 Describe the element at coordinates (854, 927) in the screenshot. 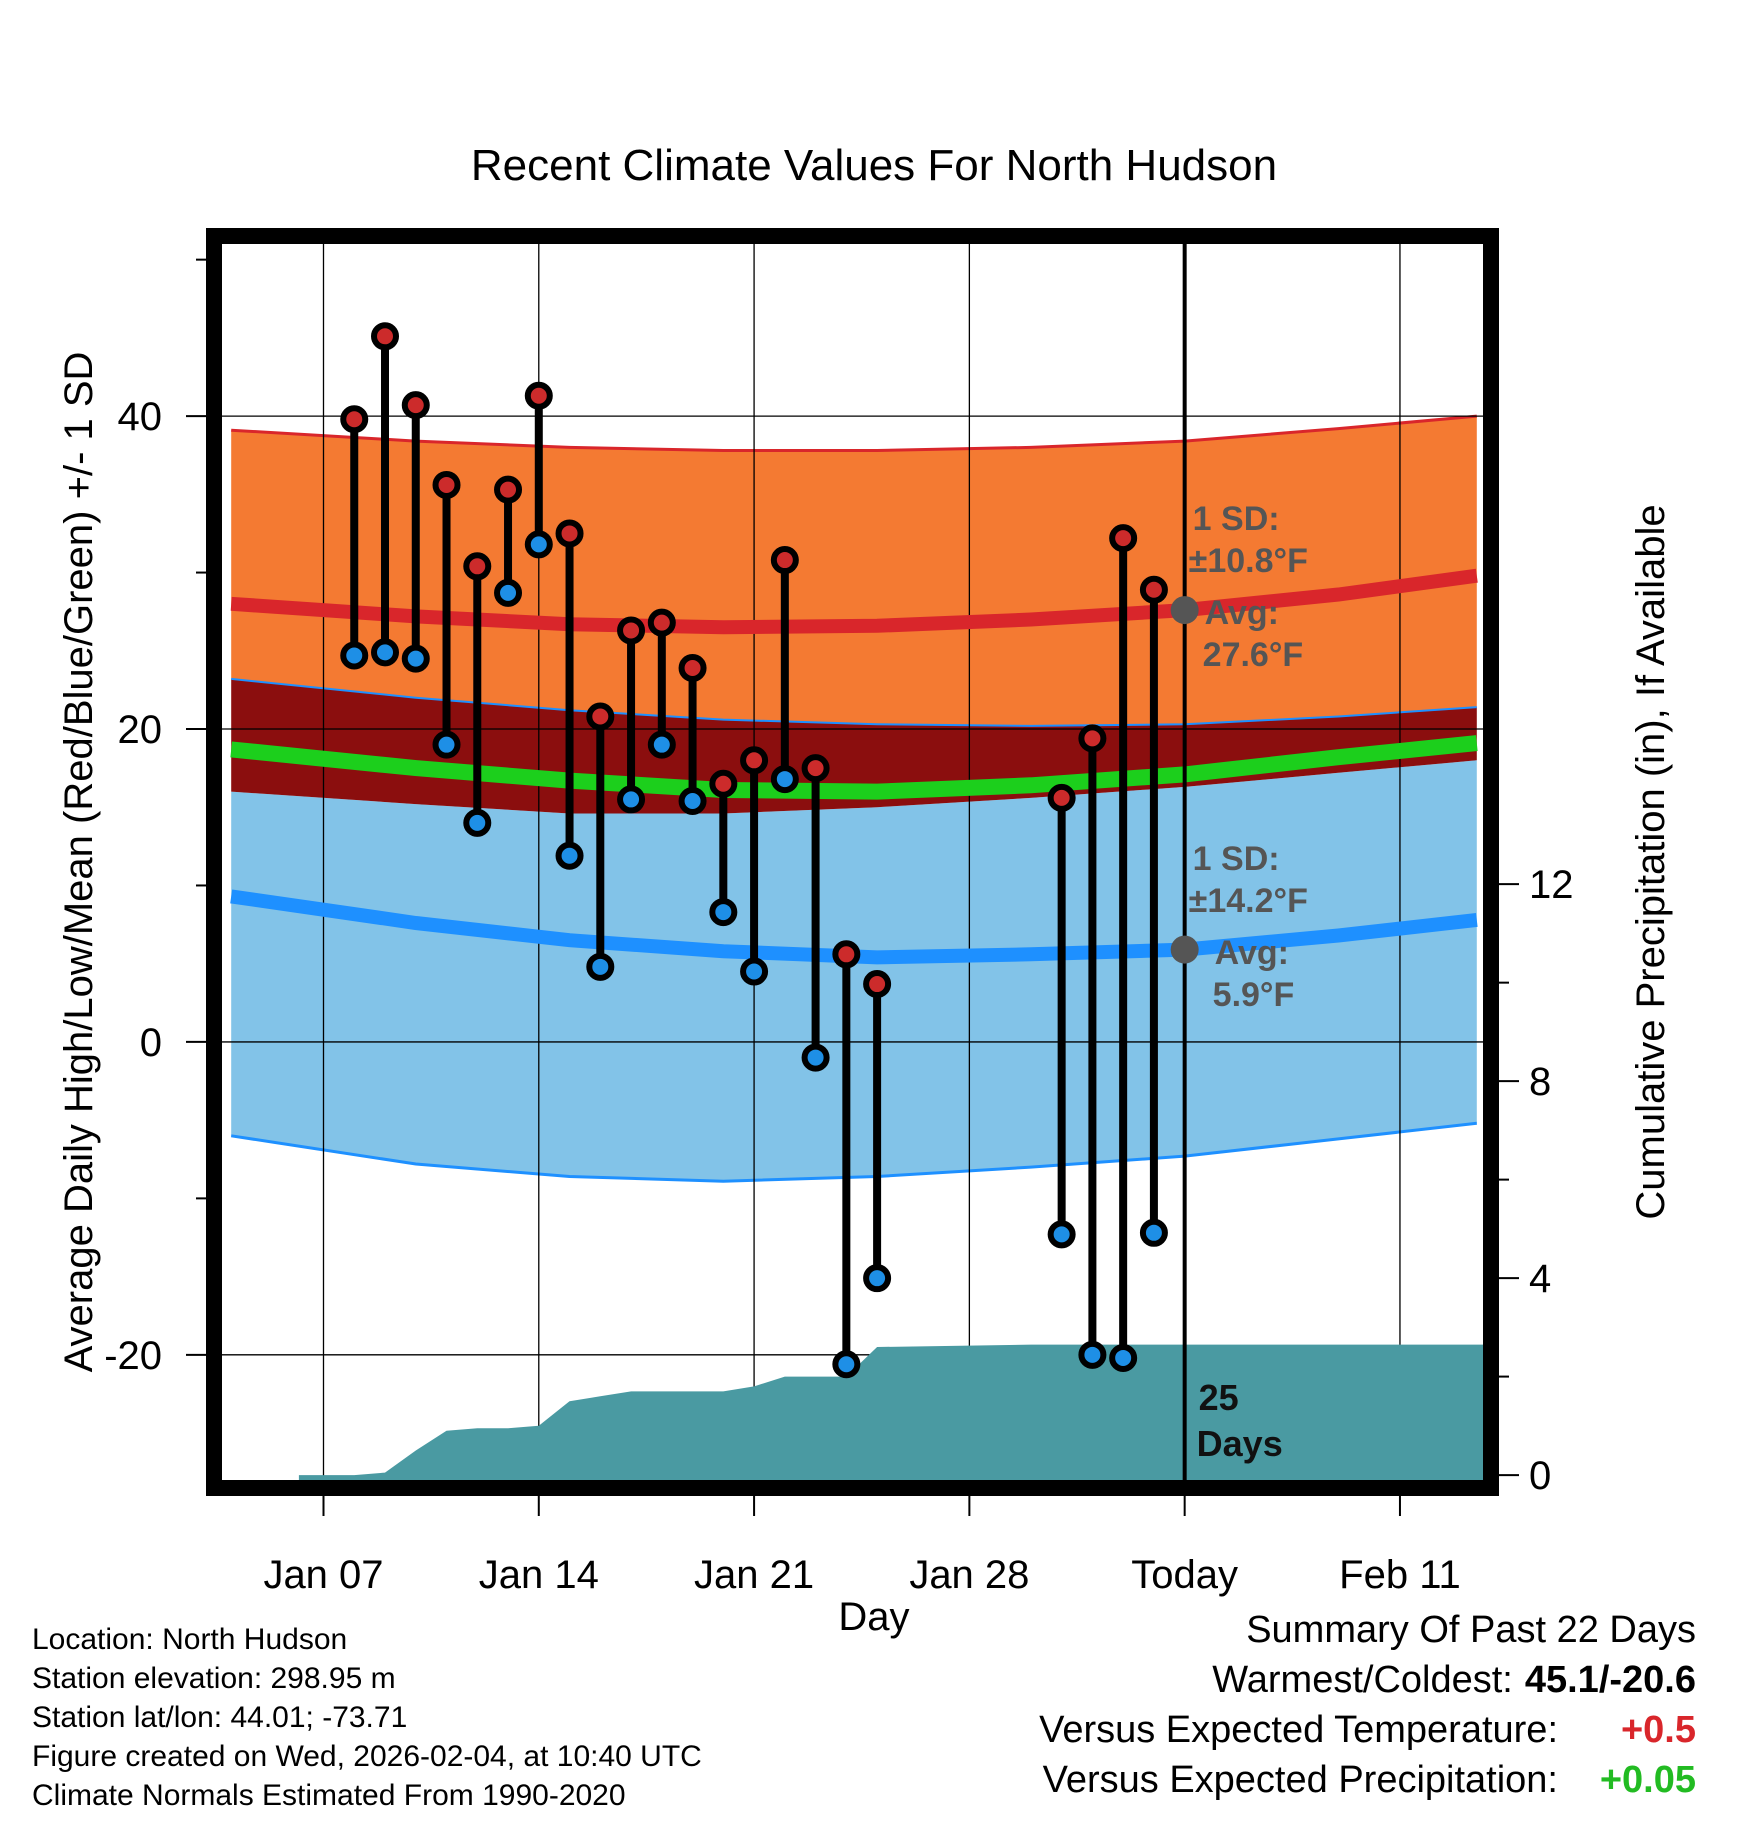

I see `low-avg-line` at that location.